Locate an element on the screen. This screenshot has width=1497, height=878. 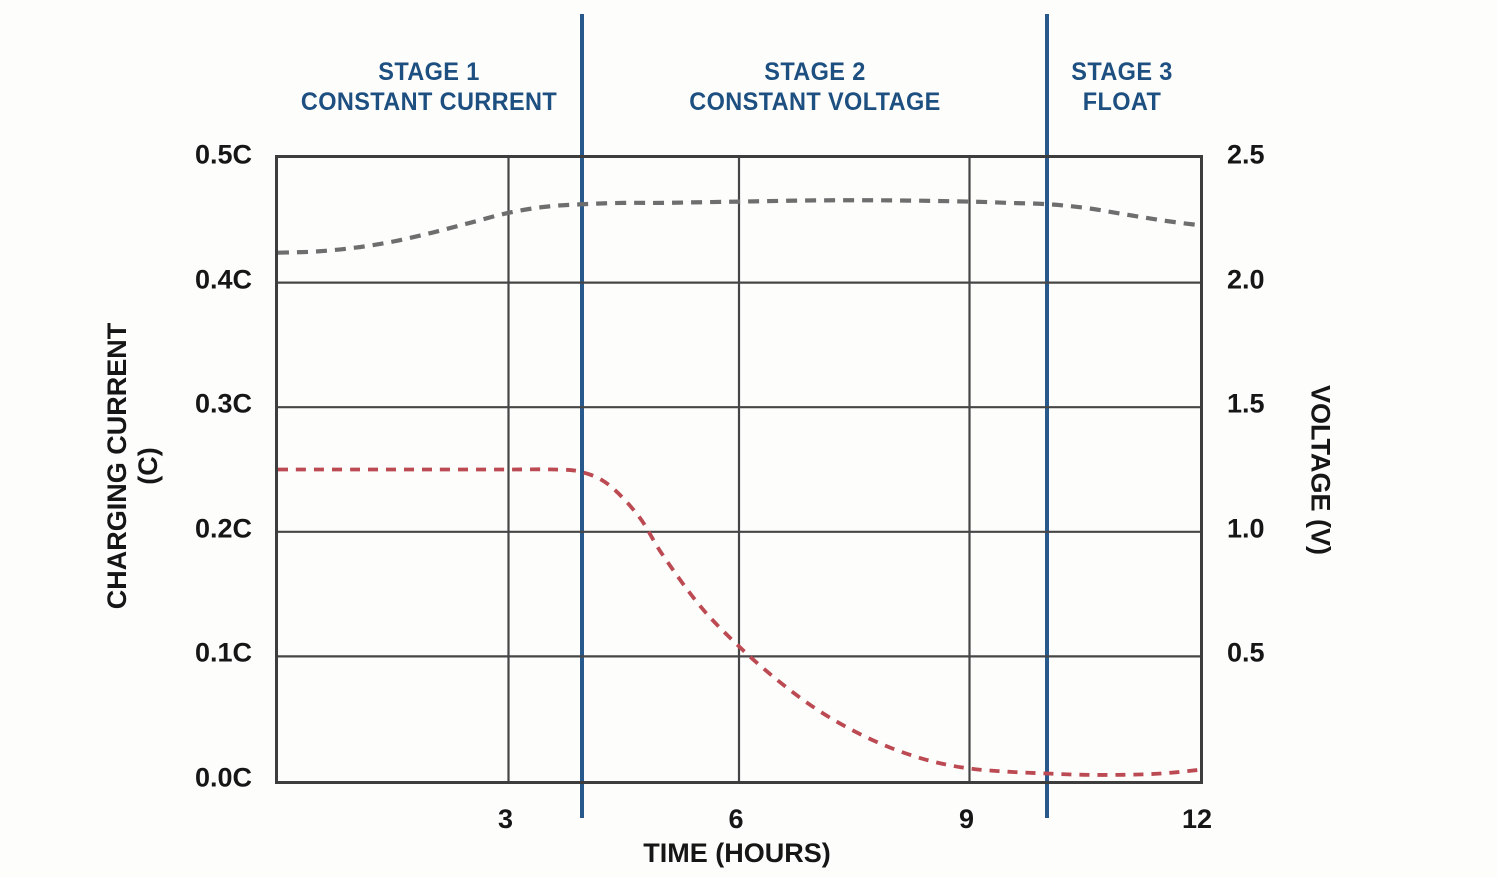
x-axis-tick: 9 is located at coordinates (966, 819).